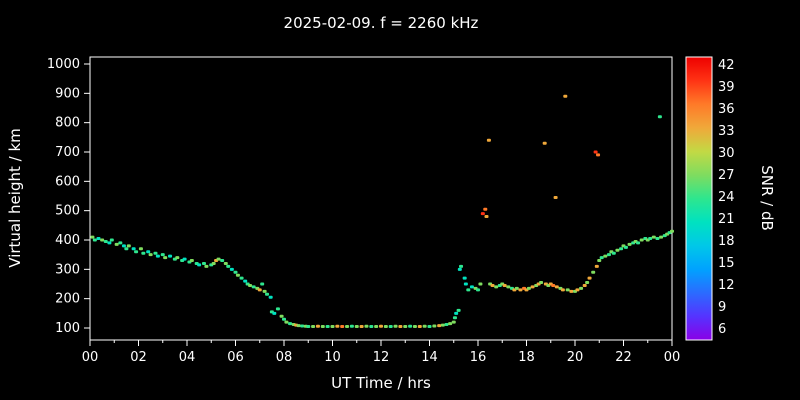 The image size is (800, 400). Describe the element at coordinates (67, 152) in the screenshot. I see `y-tick-label: 700` at that location.